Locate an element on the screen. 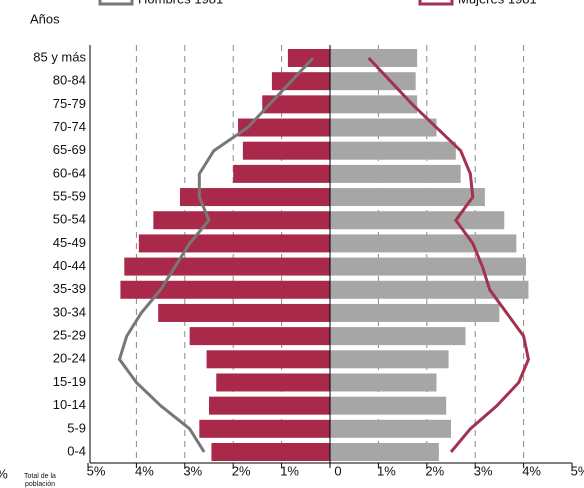  y-tick-label: 35-39 is located at coordinates (69, 288).